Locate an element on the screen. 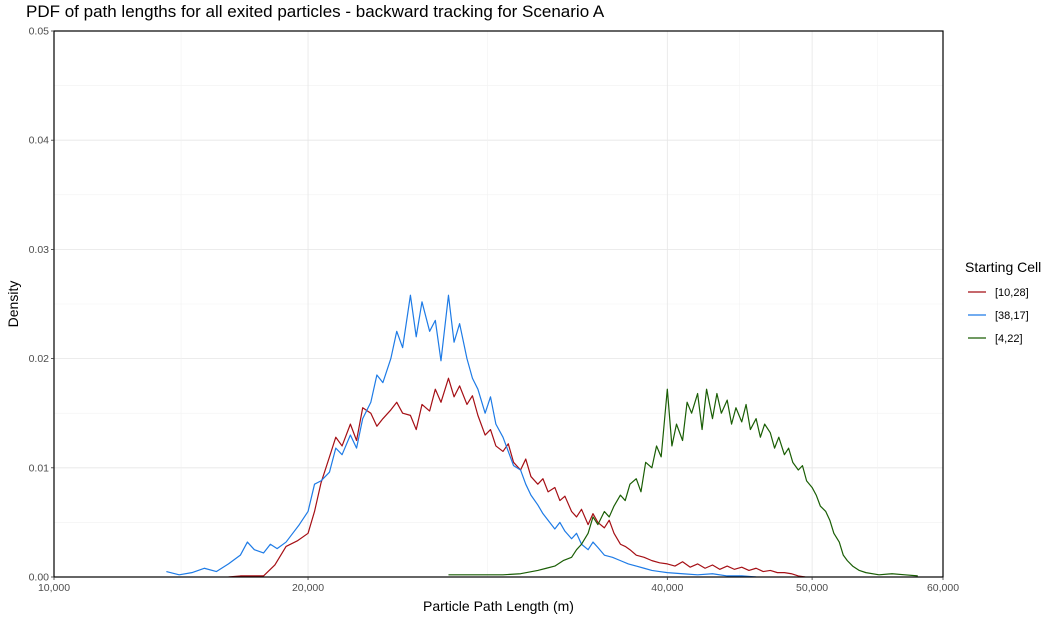  legend-title: Starting Cell is located at coordinates (1003, 267).